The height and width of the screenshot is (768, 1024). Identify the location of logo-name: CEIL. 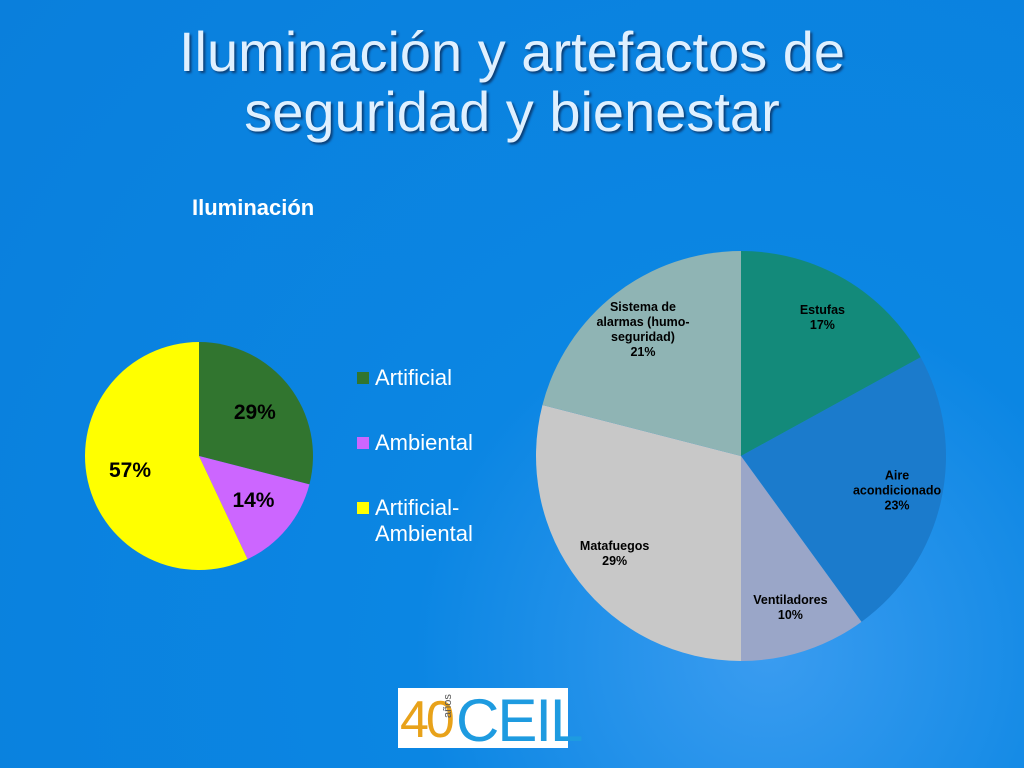
(519, 720).